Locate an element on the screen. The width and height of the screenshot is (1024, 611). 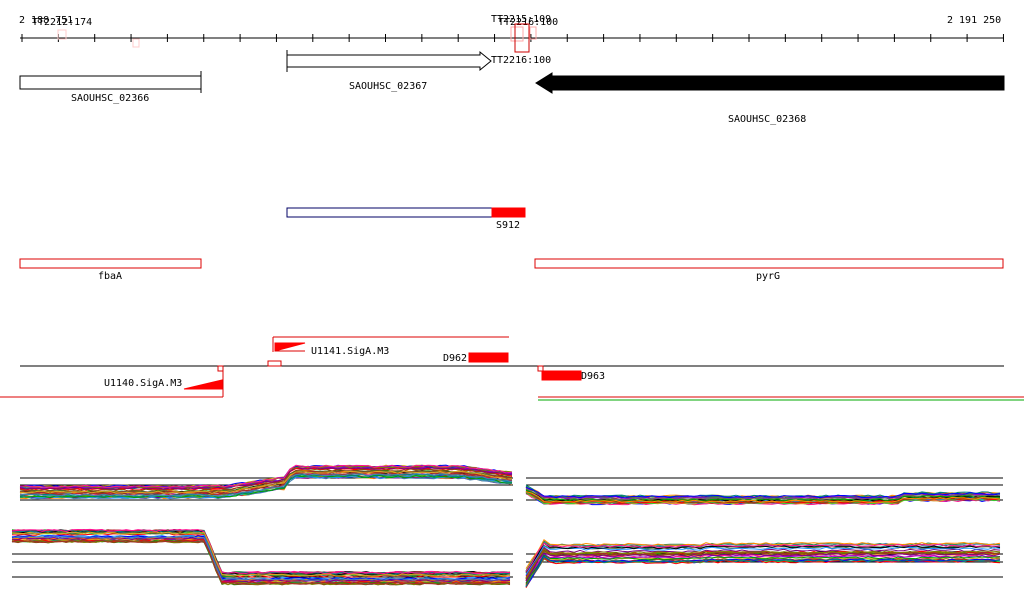
d963-box is located at coordinates (561, 375).